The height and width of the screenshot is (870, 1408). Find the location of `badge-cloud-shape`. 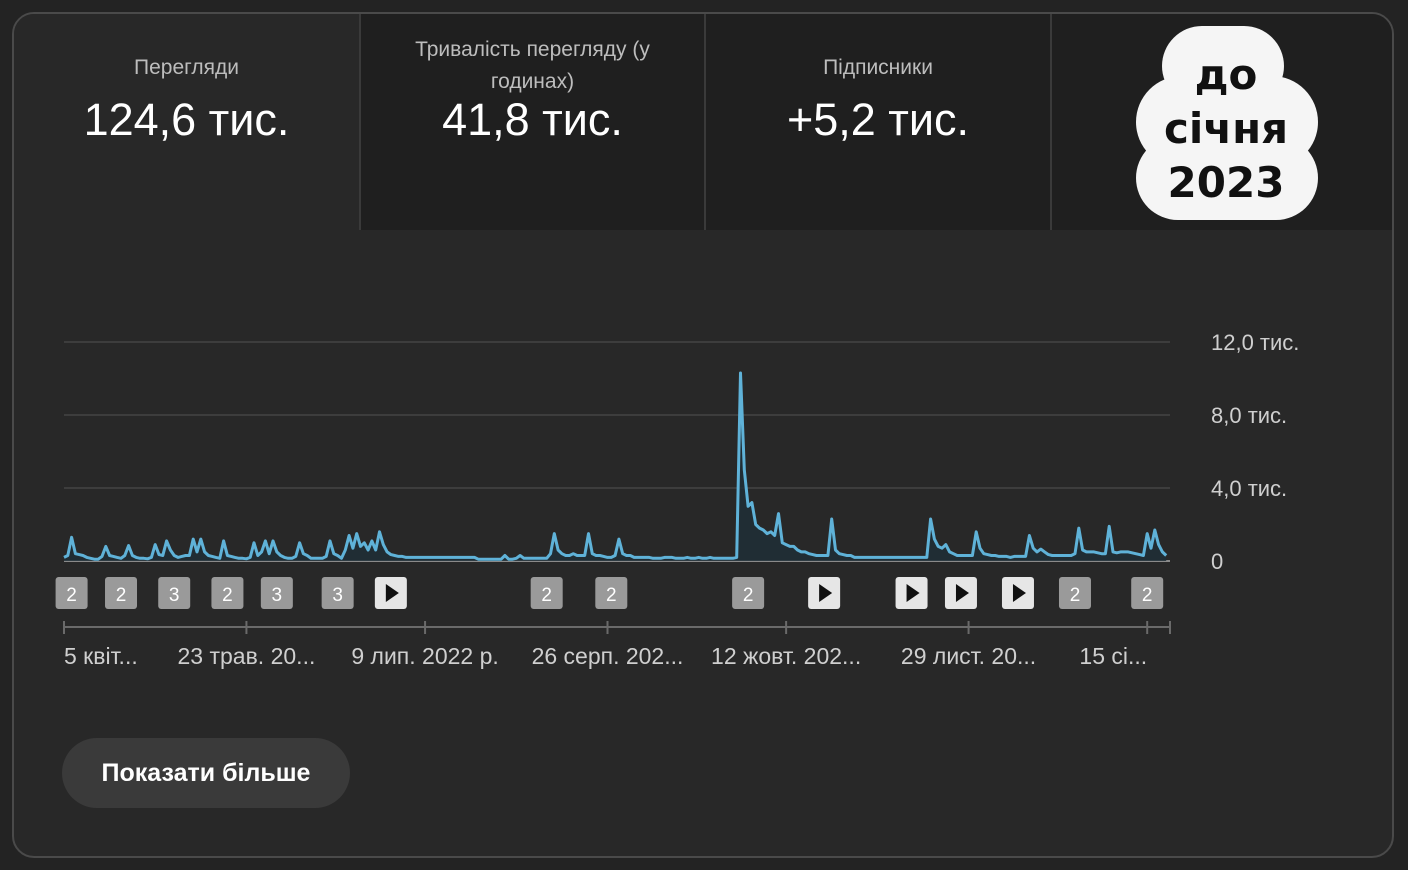

badge-cloud-shape is located at coordinates (1227, 123).